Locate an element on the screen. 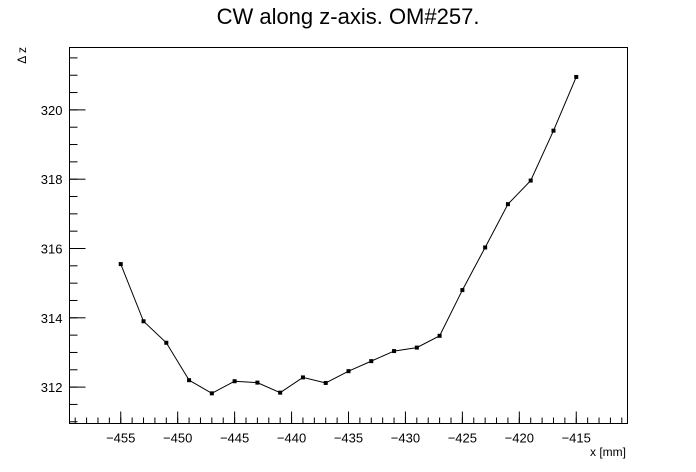 This screenshot has width=696, height=472. chart-title: CW along z-axis. OM#257. is located at coordinates (348, 16).